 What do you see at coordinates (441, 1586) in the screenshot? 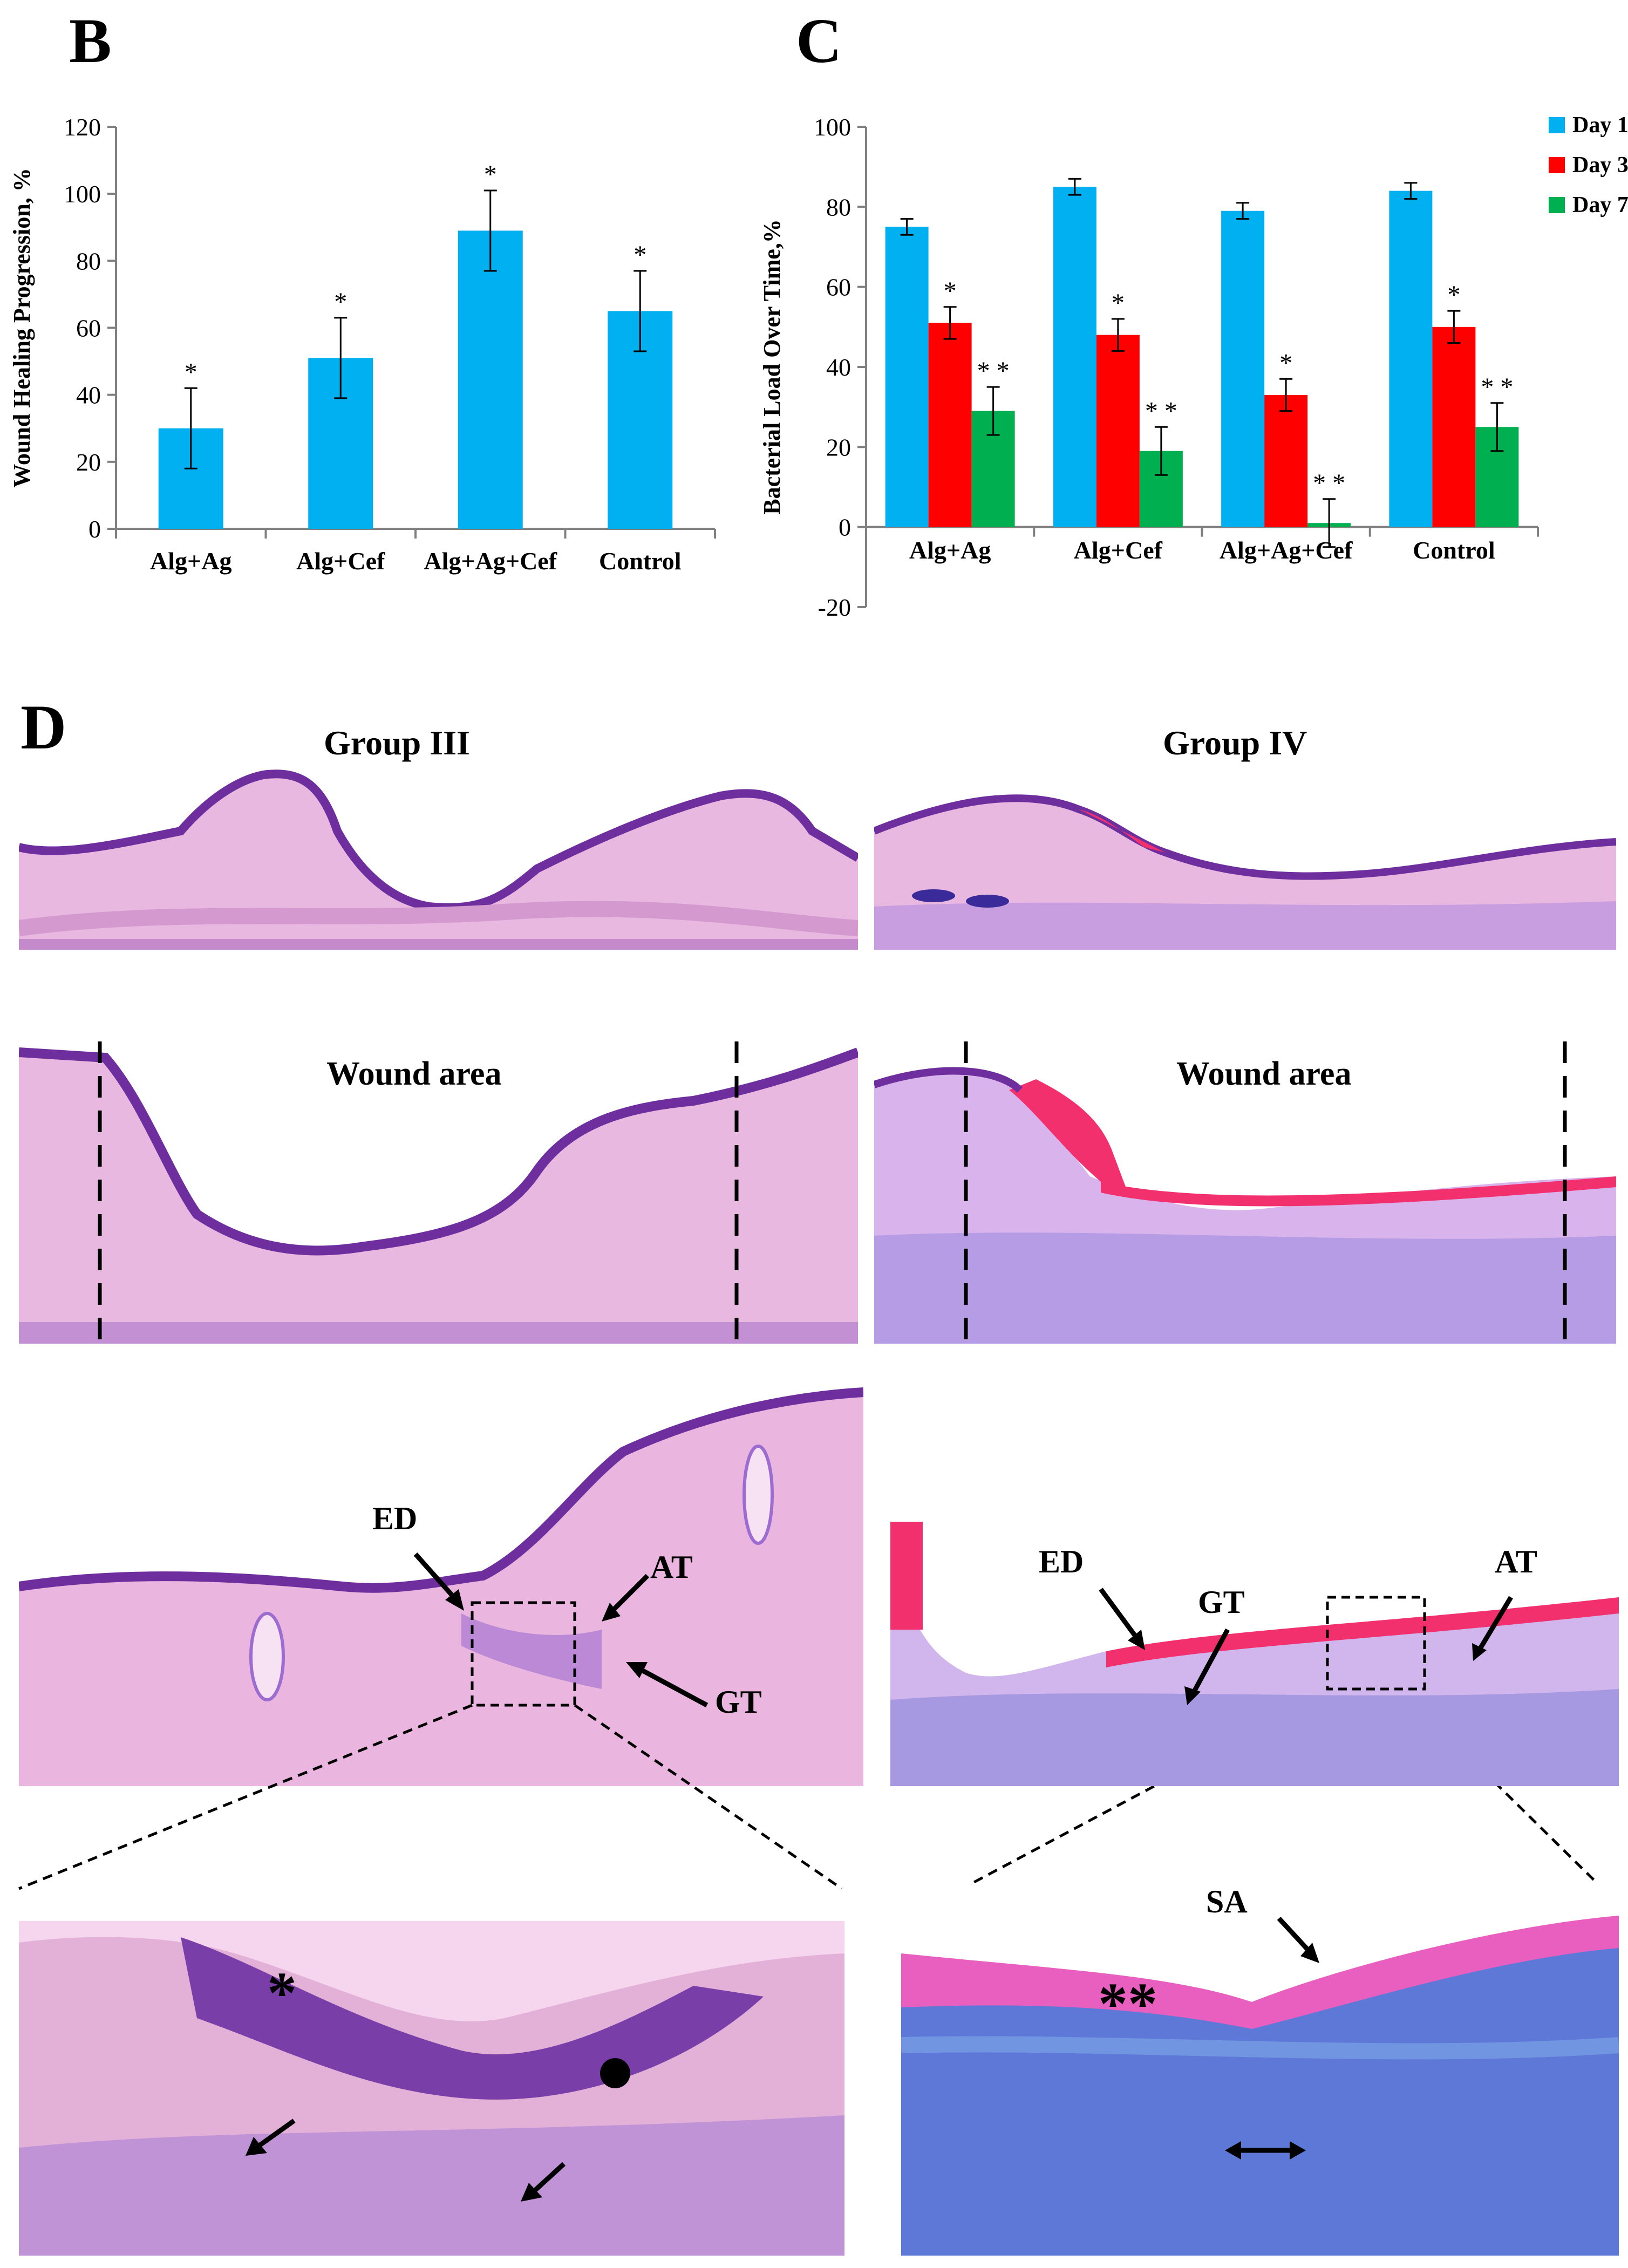
I see `group-iii-magnified-image` at bounding box center [441, 1586].